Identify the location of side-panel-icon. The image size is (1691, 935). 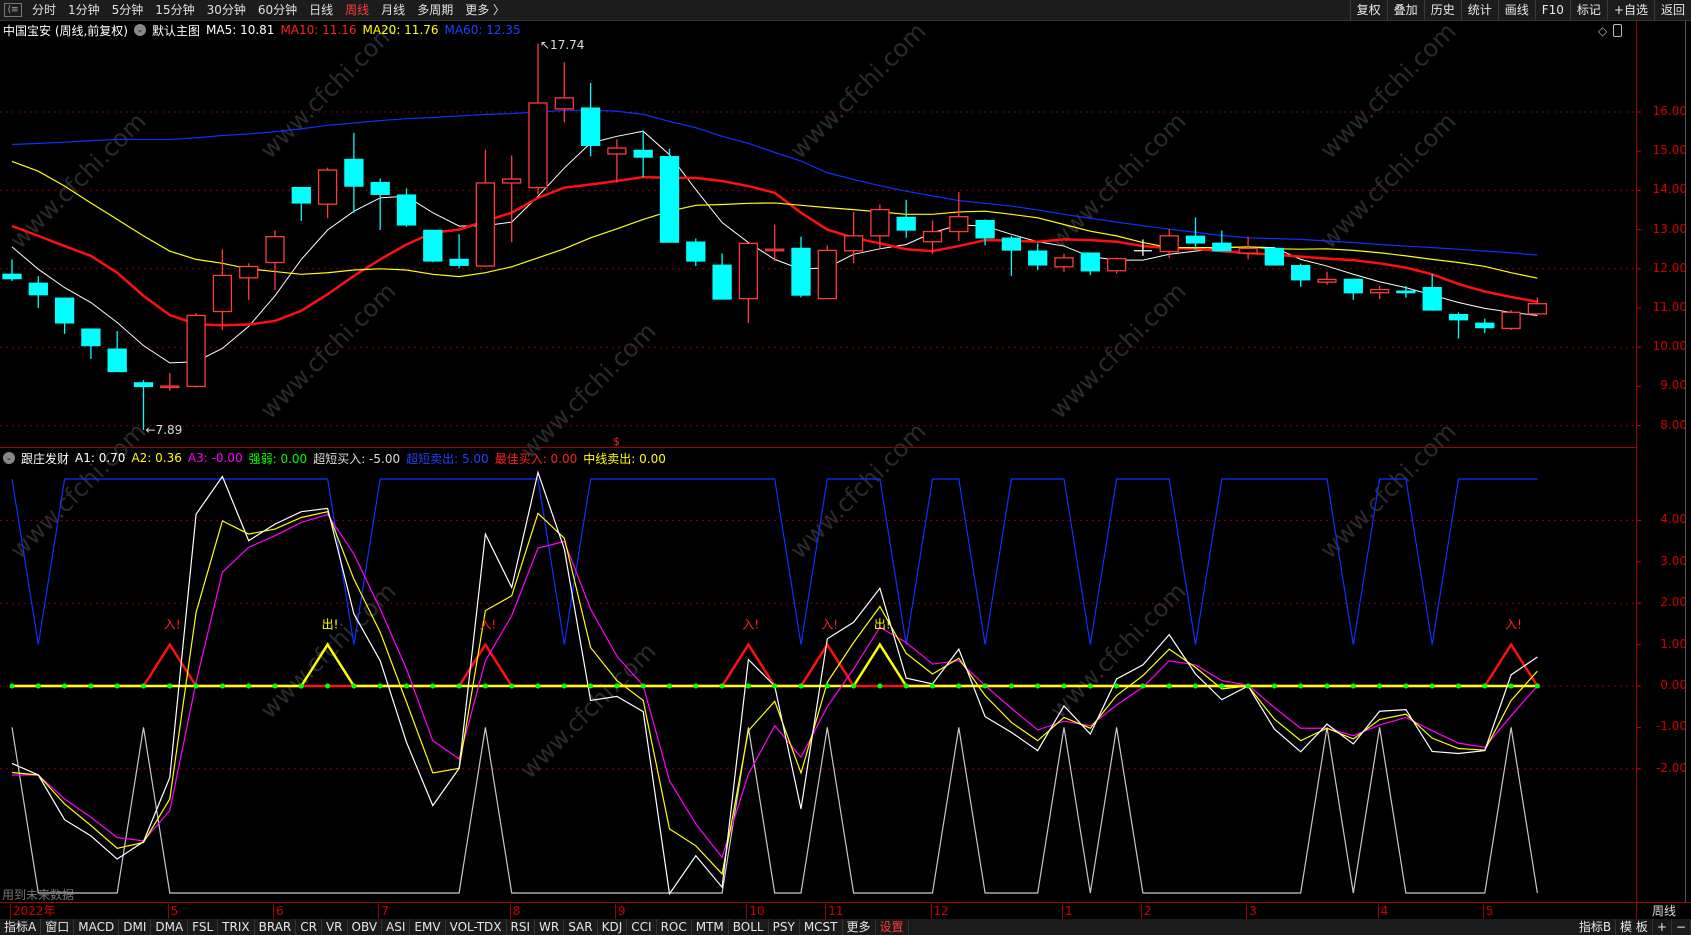
(1618, 30).